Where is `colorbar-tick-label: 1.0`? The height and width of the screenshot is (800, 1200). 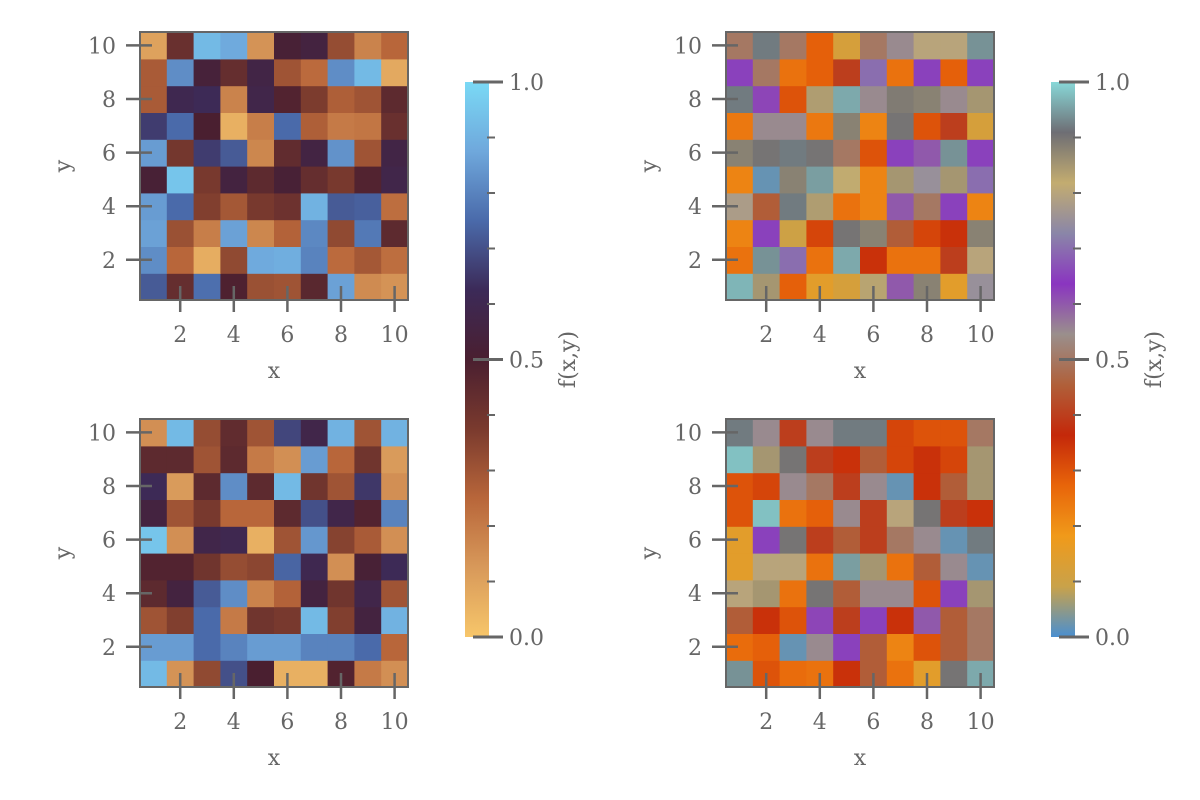 colorbar-tick-label: 1.0 is located at coordinates (526, 83).